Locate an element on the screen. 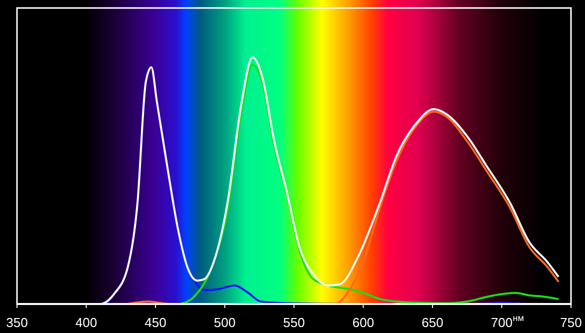 This screenshot has width=585, height=333. x-tick-label: 650 is located at coordinates (433, 322).